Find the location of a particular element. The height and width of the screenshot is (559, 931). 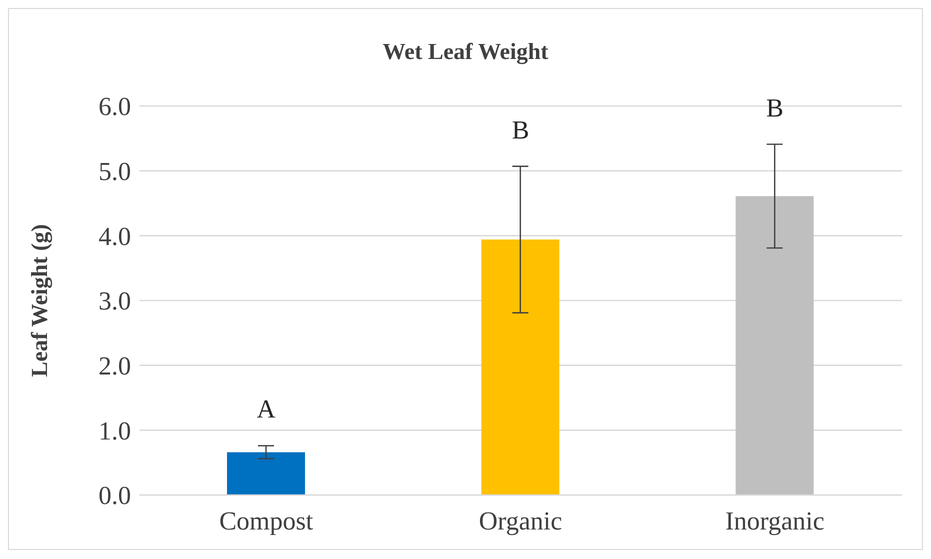

chart-title: Wet Leaf Weight is located at coordinates (466, 52).